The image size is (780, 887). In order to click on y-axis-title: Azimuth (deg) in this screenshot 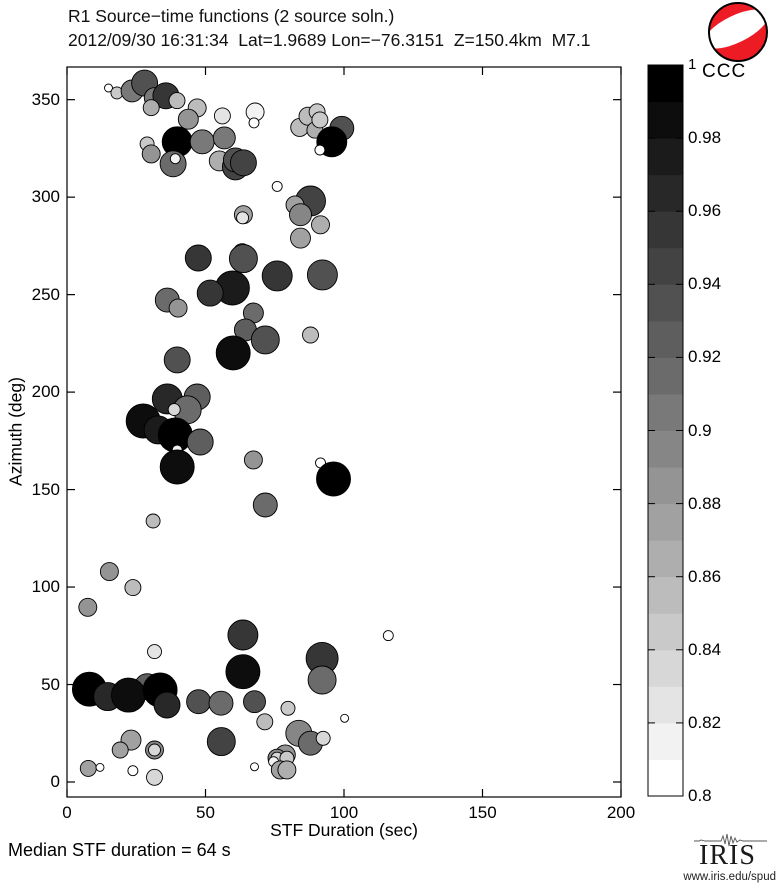, I will do `click(15, 431)`.